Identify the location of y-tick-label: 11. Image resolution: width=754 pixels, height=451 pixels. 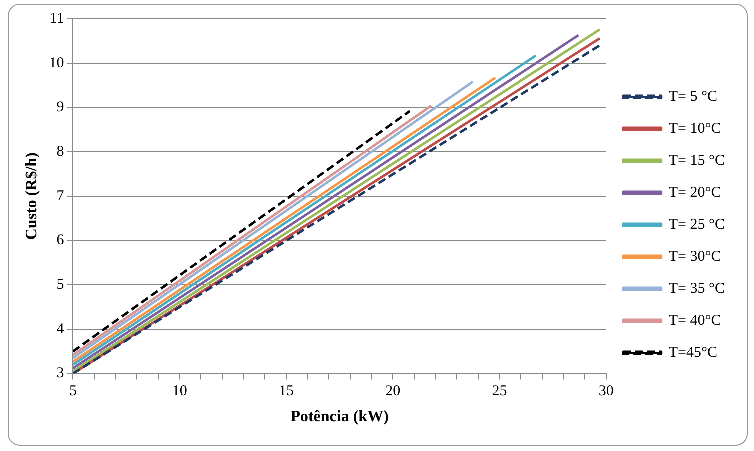
(57, 18).